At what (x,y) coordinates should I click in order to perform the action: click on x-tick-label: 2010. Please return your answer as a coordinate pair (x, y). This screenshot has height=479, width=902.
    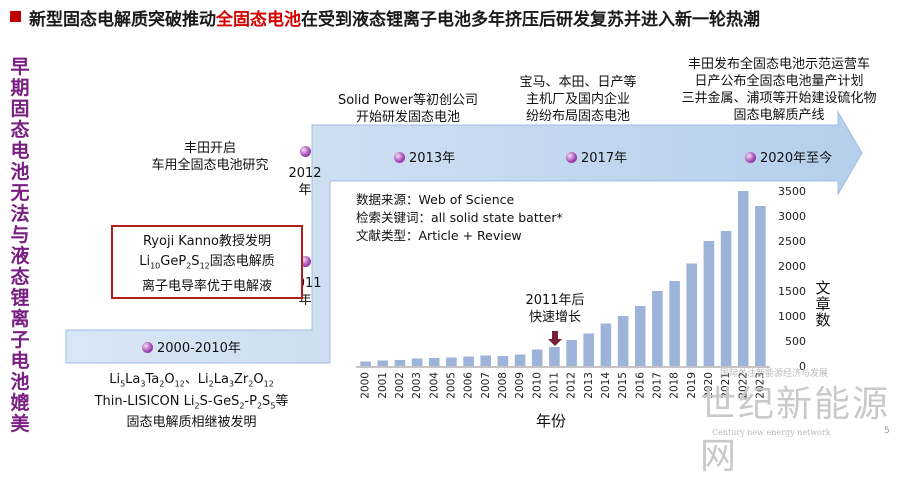
    Looking at the image, I should click on (537, 385).